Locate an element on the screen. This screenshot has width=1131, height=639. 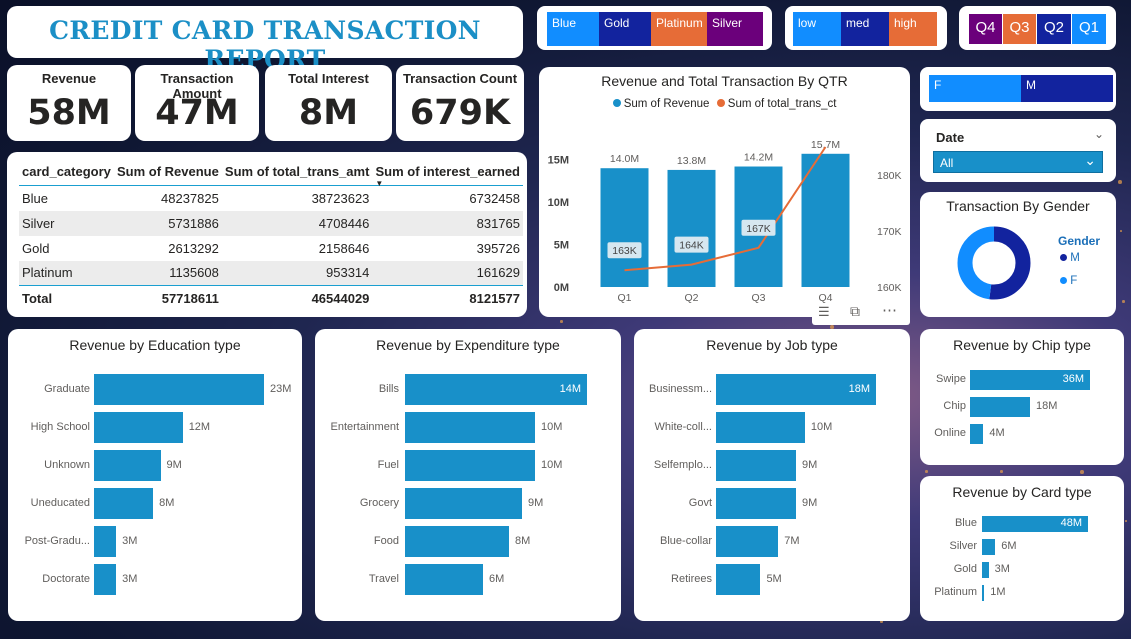
line-data-label-text: 163K is located at coordinates (624, 251).